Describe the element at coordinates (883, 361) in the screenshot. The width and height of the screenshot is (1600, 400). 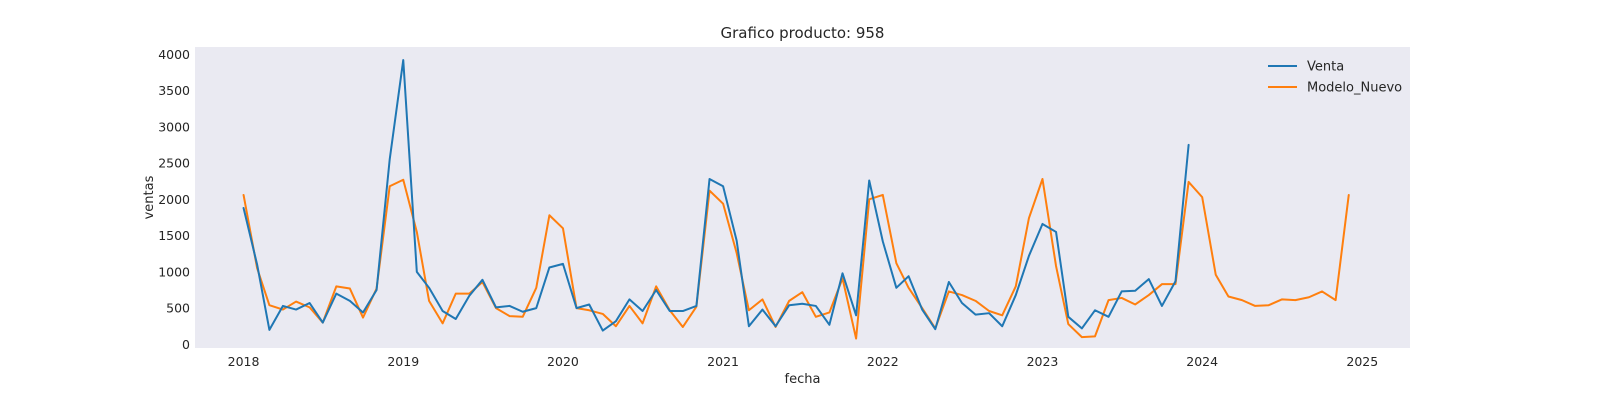
I see `x-tick-label: 2022` at that location.